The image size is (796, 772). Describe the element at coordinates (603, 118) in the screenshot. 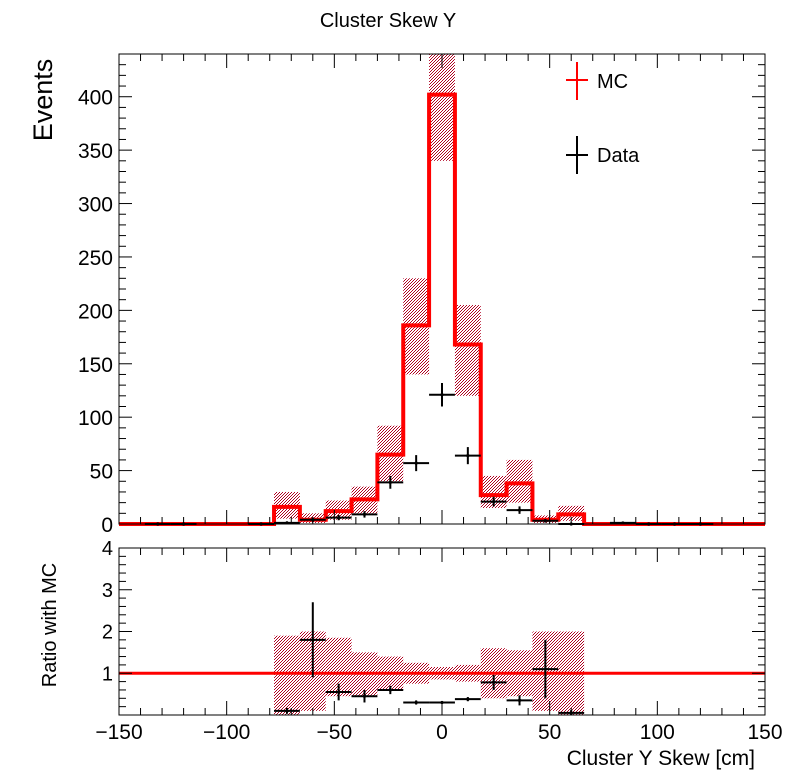

I see `legend: MC Data` at that location.